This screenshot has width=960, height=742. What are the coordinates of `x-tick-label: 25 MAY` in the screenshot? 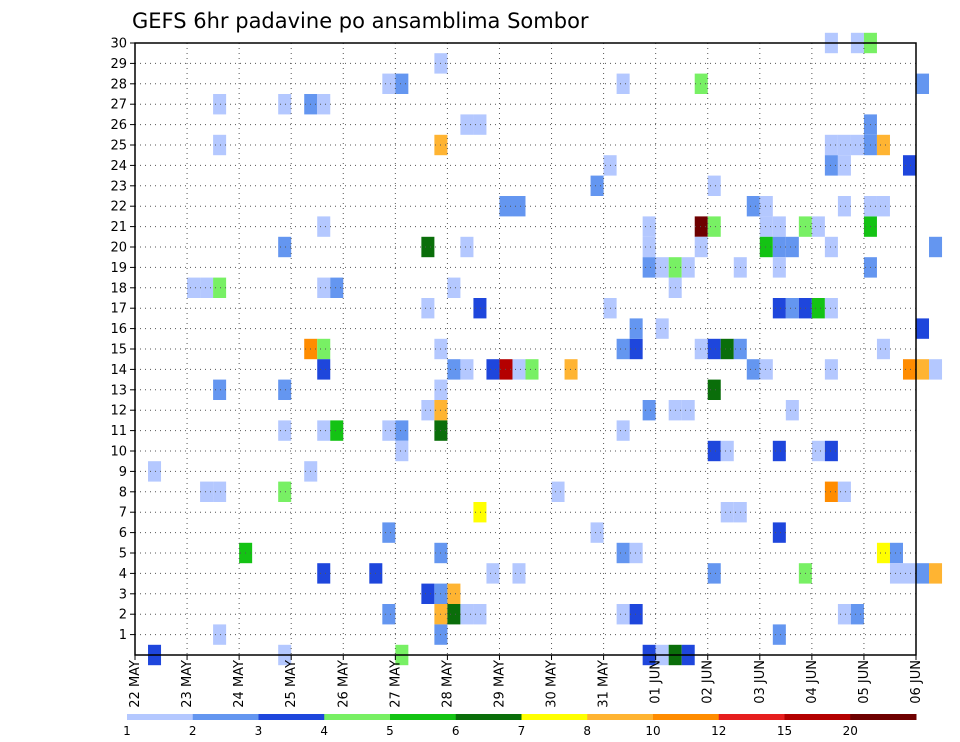 It's located at (291, 684).